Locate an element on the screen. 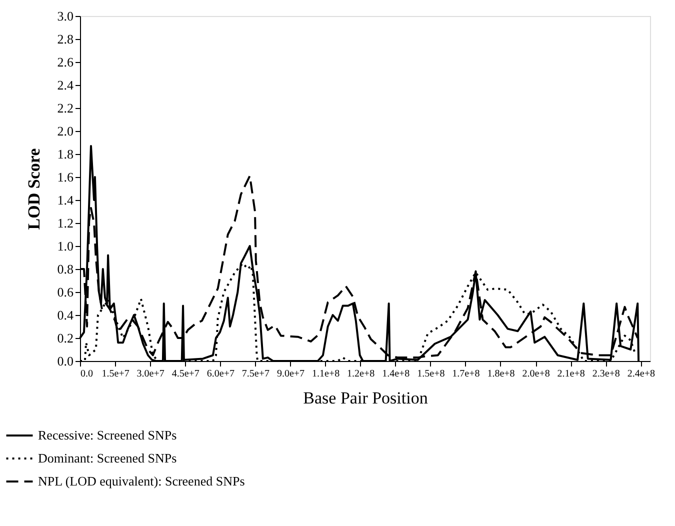 The image size is (675, 526). x-tick-label: 2.0e+8 is located at coordinates (536, 374).